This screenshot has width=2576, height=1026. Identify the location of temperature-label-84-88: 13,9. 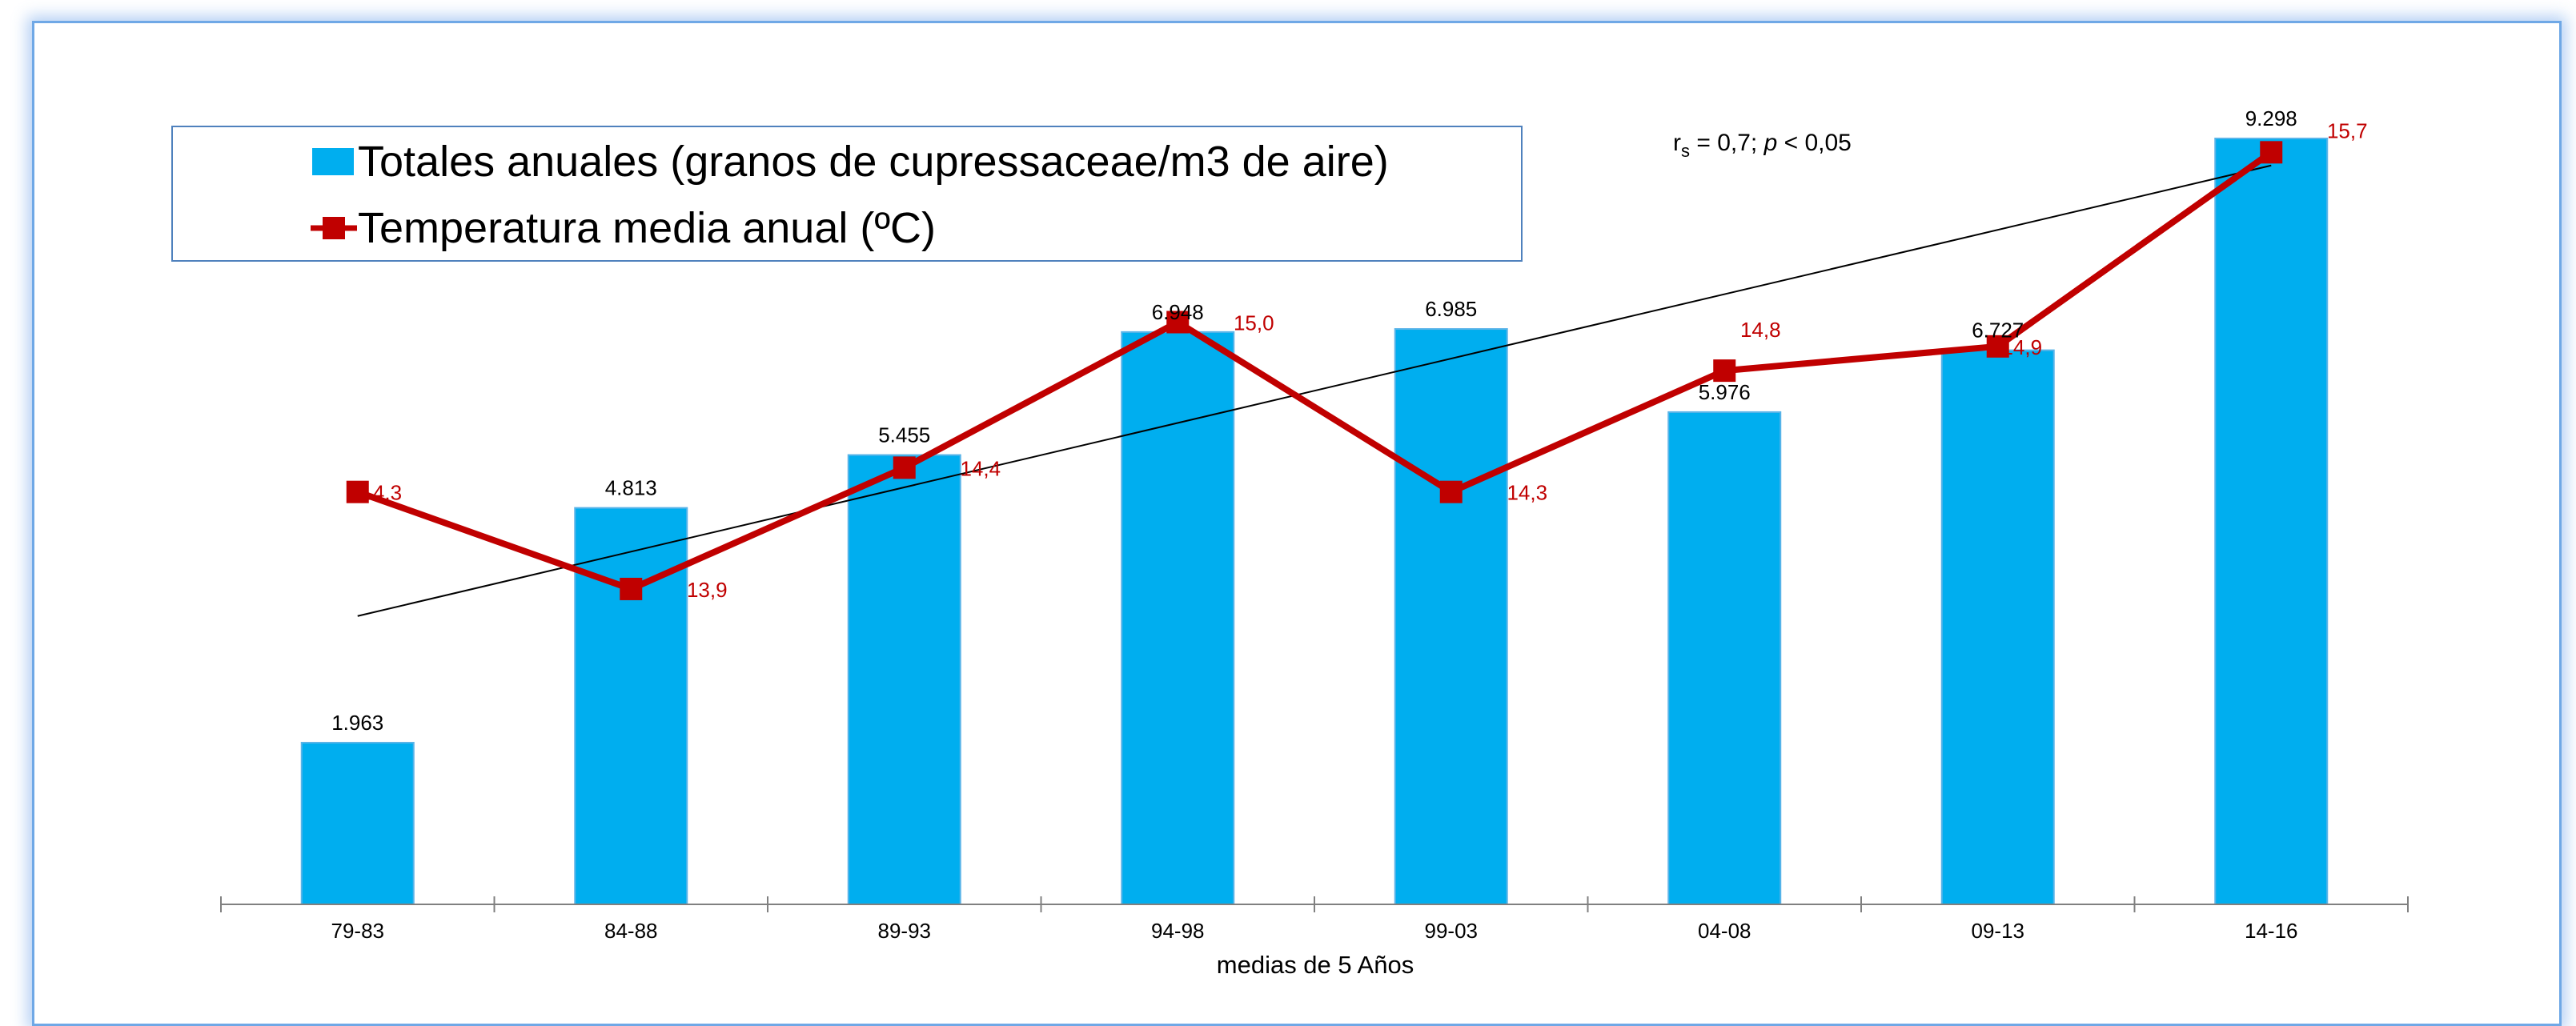
(708, 590).